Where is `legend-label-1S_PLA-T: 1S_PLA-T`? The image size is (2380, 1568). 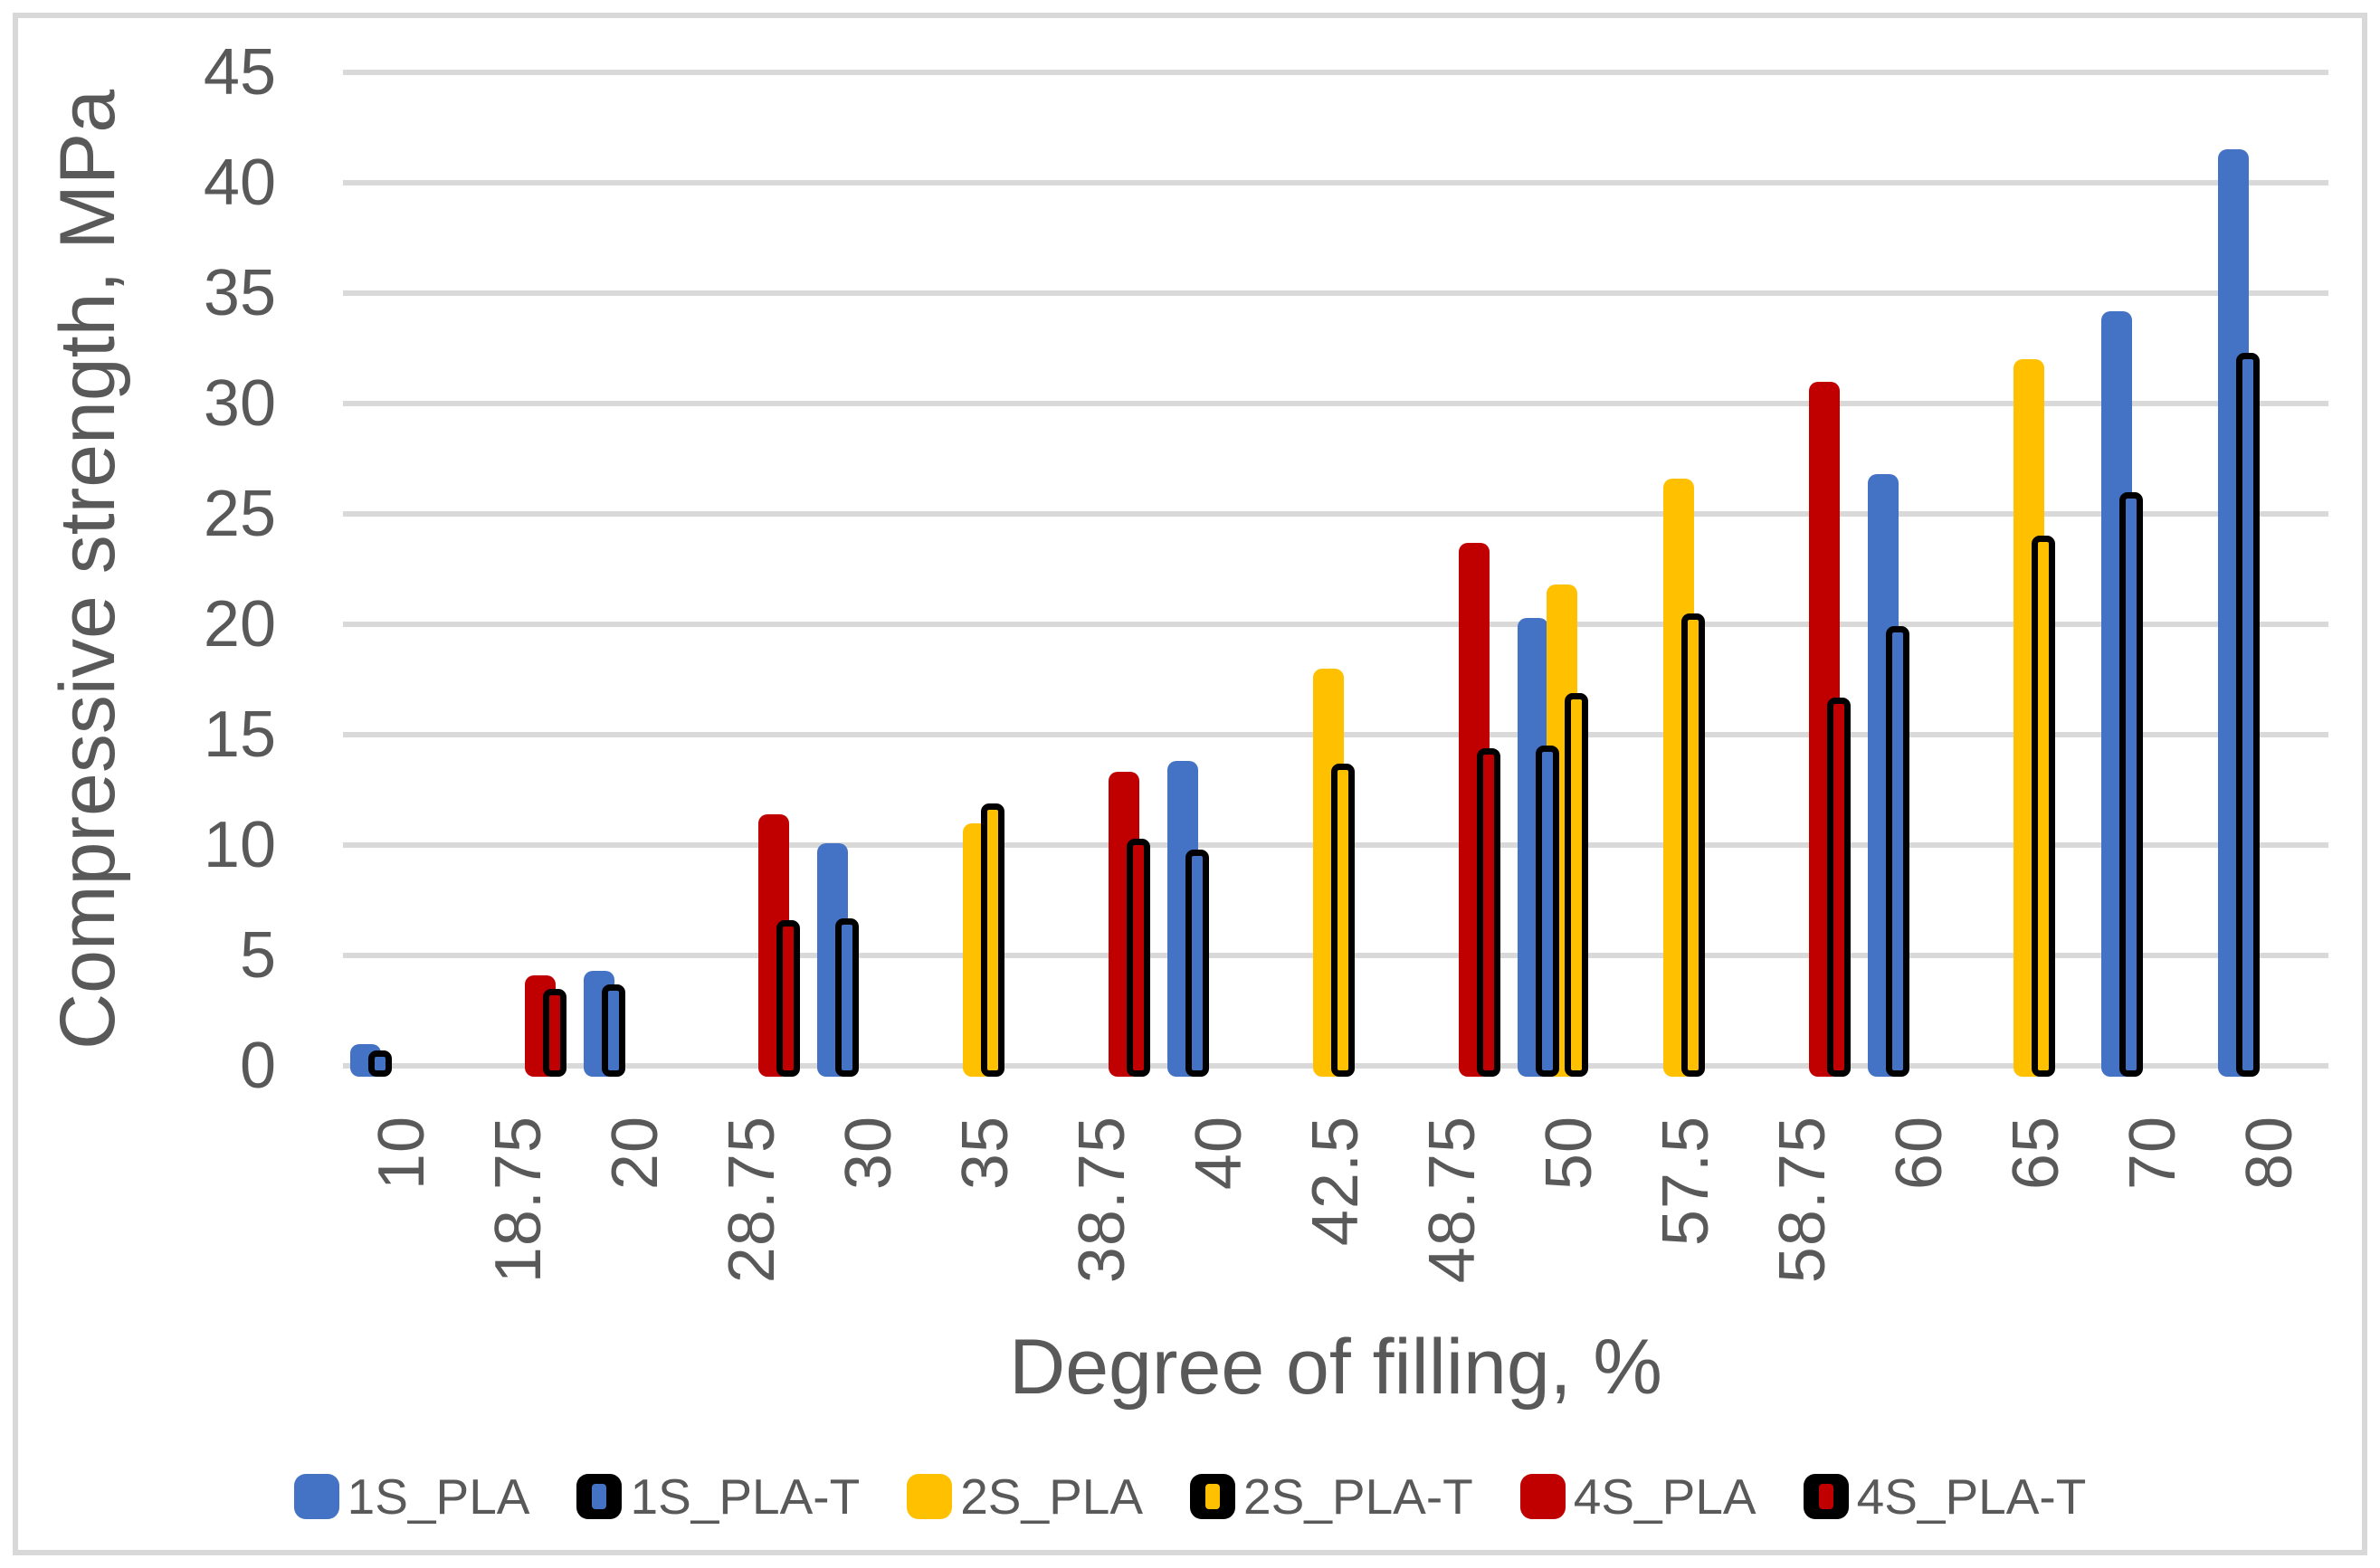
legend-label-1S_PLA-T: 1S_PLA-T is located at coordinates (745, 1496).